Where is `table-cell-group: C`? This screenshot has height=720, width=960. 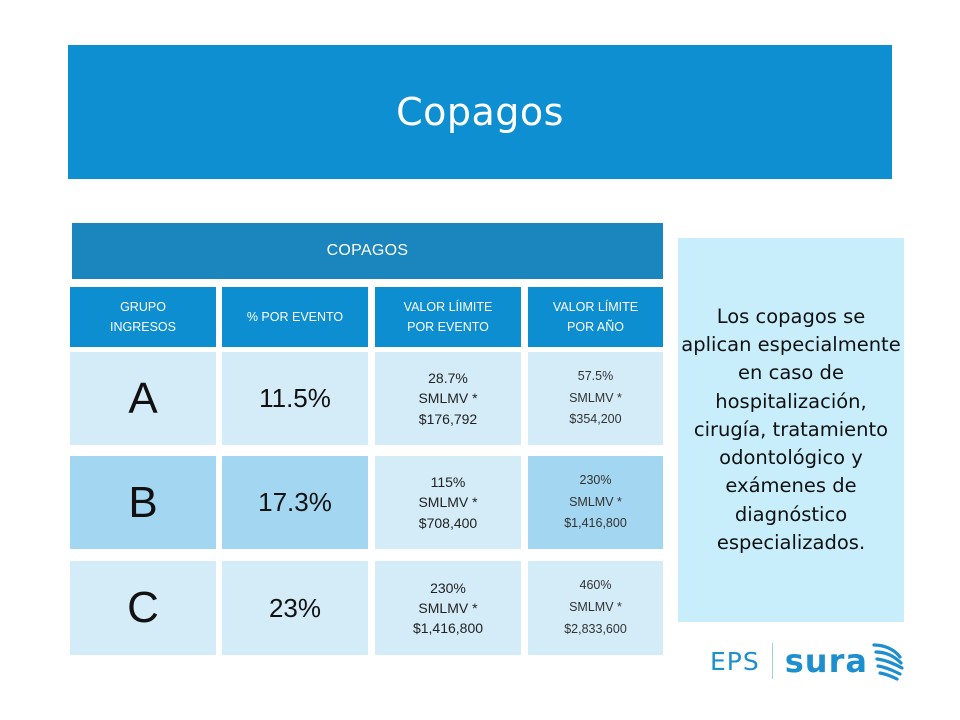
table-cell-group: C is located at coordinates (143, 608).